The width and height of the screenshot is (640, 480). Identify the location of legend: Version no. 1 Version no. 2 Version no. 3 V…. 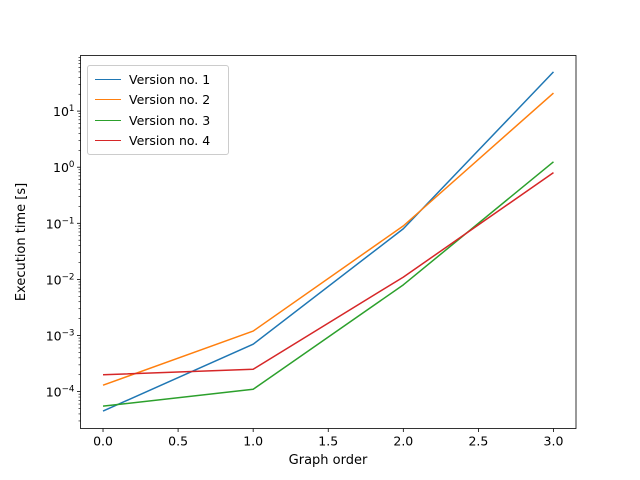
(158, 110).